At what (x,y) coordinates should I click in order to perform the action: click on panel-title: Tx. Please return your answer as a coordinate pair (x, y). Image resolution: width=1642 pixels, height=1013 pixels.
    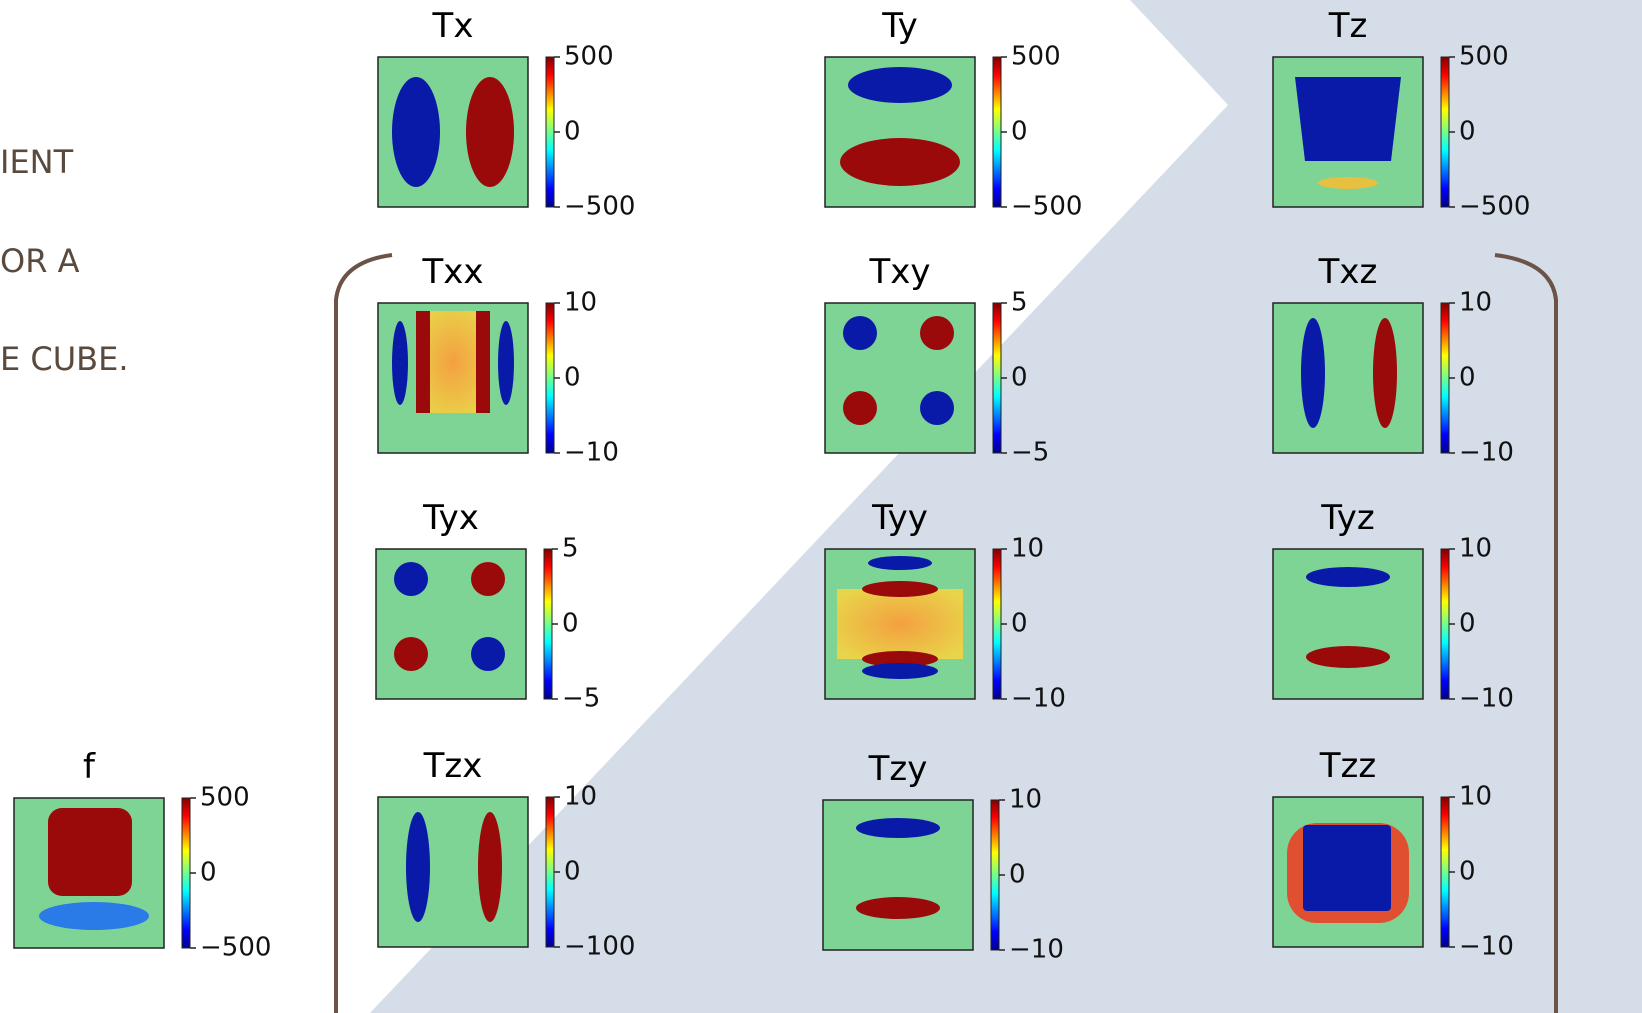
    Looking at the image, I should click on (453, 26).